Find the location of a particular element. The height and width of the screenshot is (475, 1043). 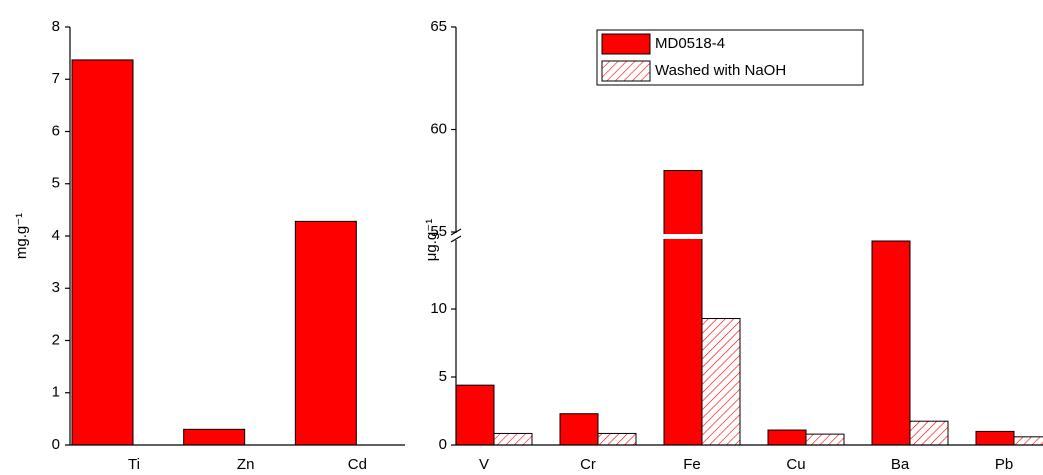

y-tick-label: 7 is located at coordinates (56, 78).